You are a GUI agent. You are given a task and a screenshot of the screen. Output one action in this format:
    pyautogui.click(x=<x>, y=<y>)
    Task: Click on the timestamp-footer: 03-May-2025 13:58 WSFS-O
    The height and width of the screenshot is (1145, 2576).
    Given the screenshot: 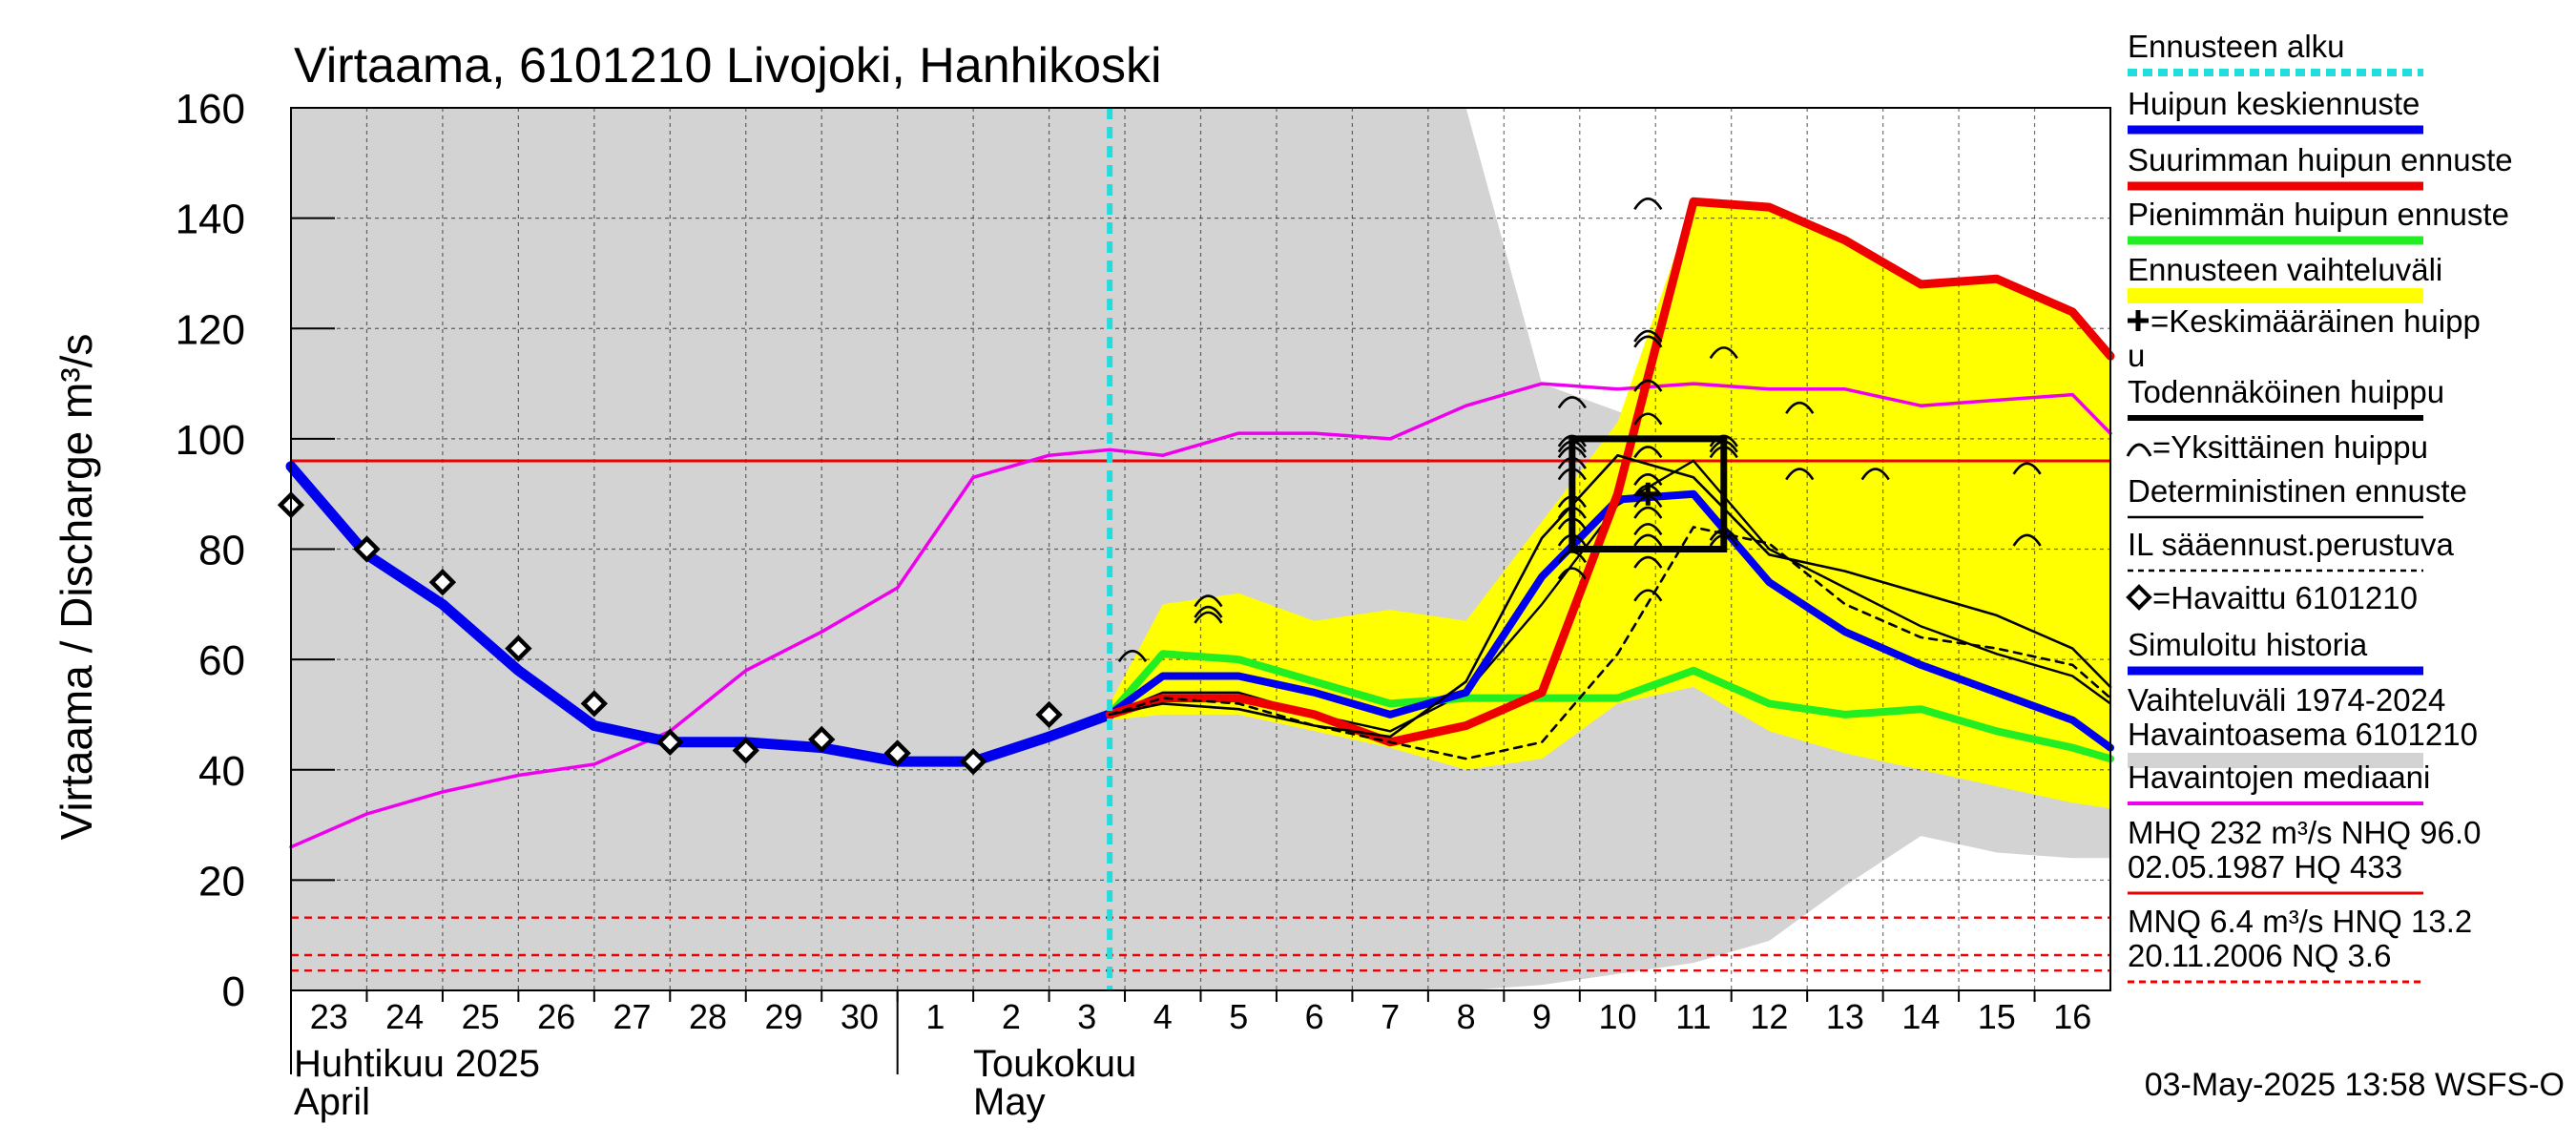 What is the action you would take?
    pyautogui.click(x=2355, y=1085)
    